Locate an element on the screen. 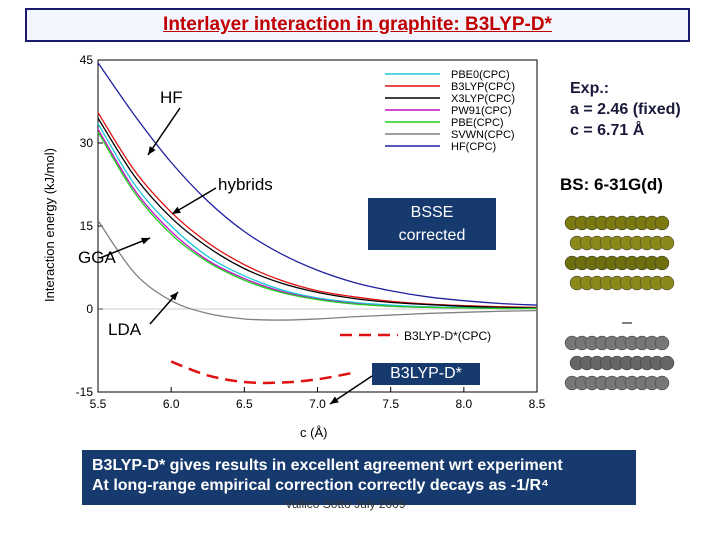 Image resolution: width=720 pixels, height=540 pixels. bsse-box: BSSE corrected is located at coordinates (432, 224).